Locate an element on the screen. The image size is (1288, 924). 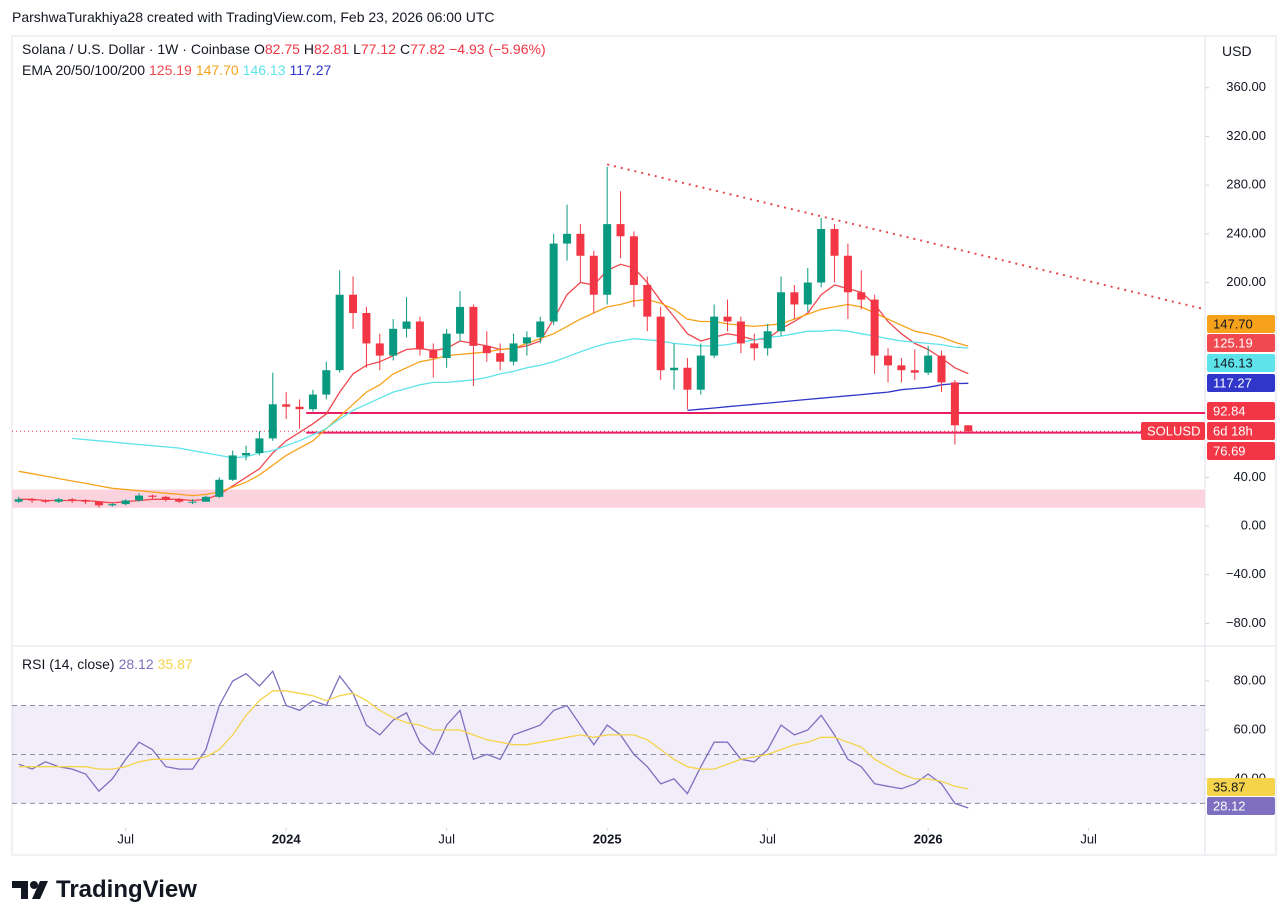
ticker-label: SOLUSD is located at coordinates (1173, 430).